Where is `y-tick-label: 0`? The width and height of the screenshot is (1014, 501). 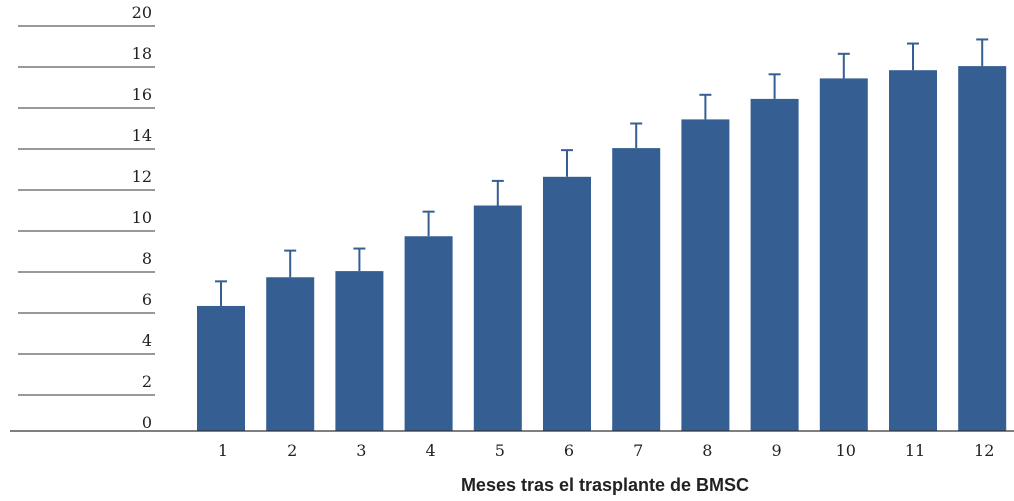 y-tick-label: 0 is located at coordinates (147, 422).